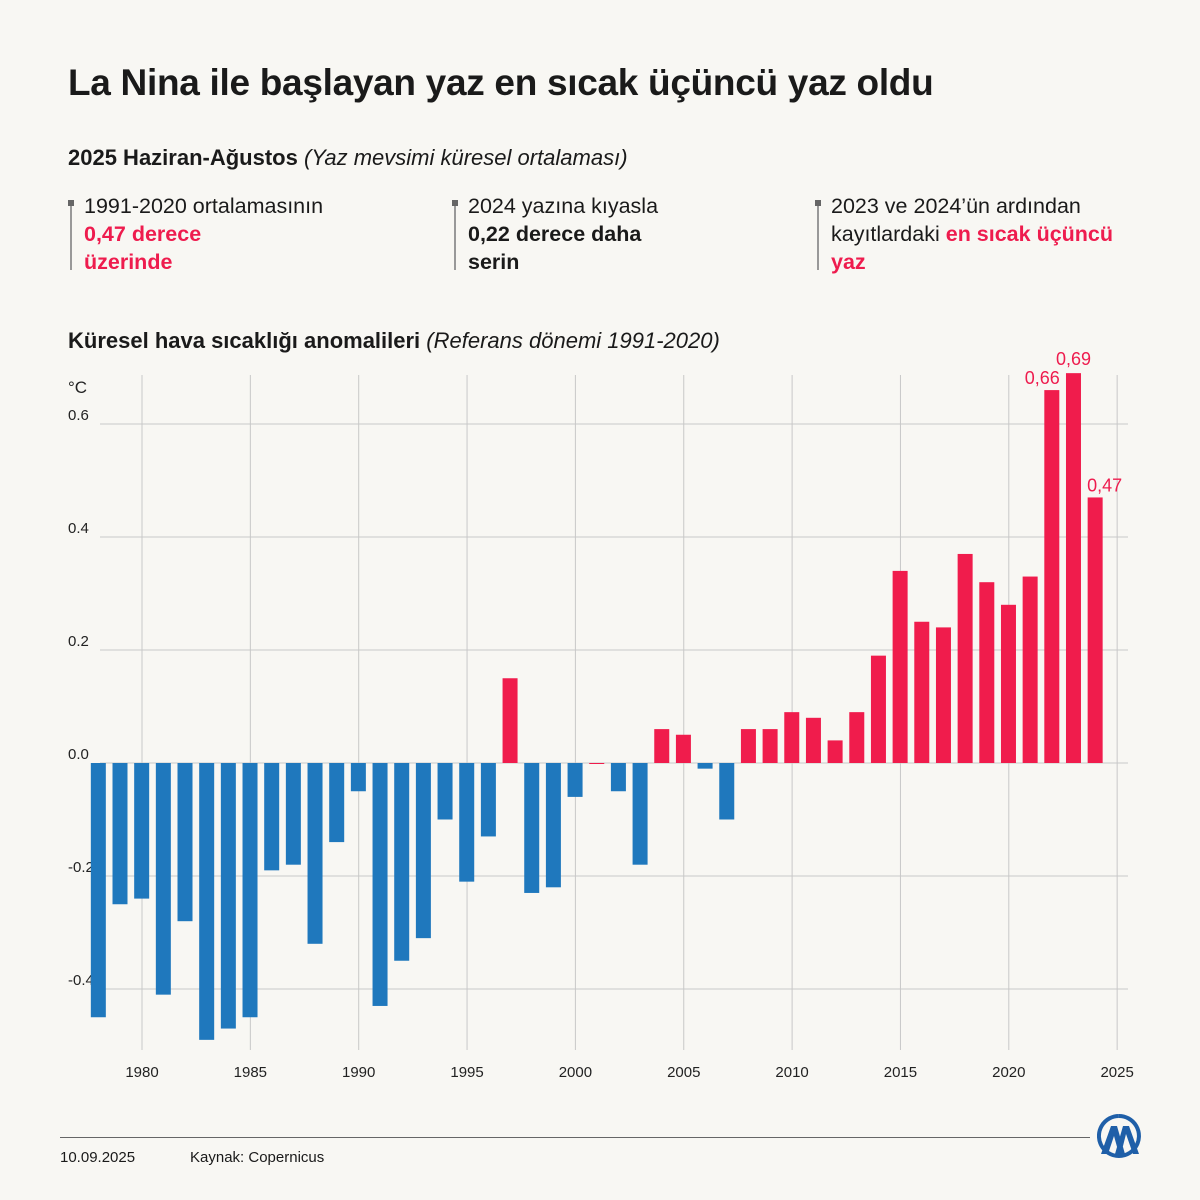  I want to click on subtitle-italic: (Yaz mevsimi küresel ortalaması), so click(465, 157).